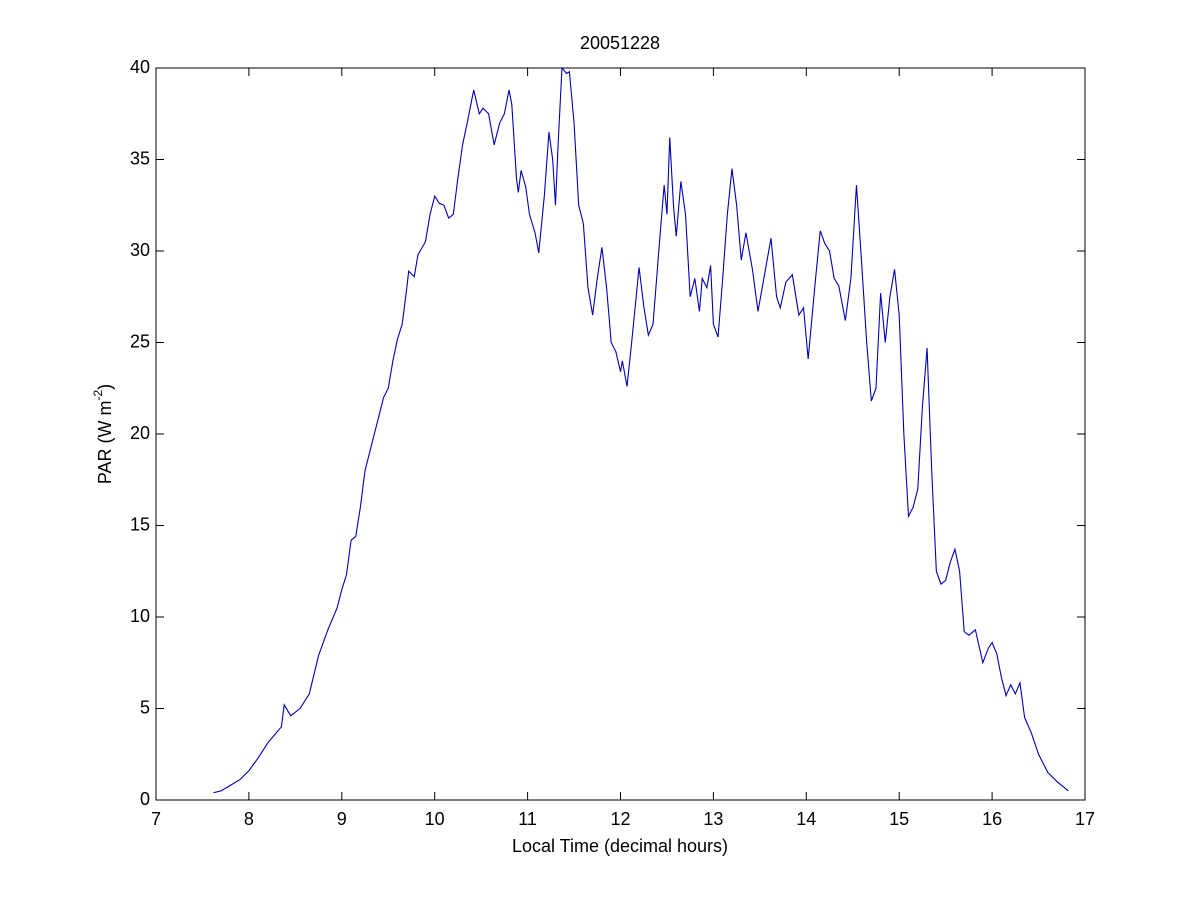 This screenshot has width=1200, height=900. What do you see at coordinates (527, 819) in the screenshot?
I see `x-tick-label: 11` at bounding box center [527, 819].